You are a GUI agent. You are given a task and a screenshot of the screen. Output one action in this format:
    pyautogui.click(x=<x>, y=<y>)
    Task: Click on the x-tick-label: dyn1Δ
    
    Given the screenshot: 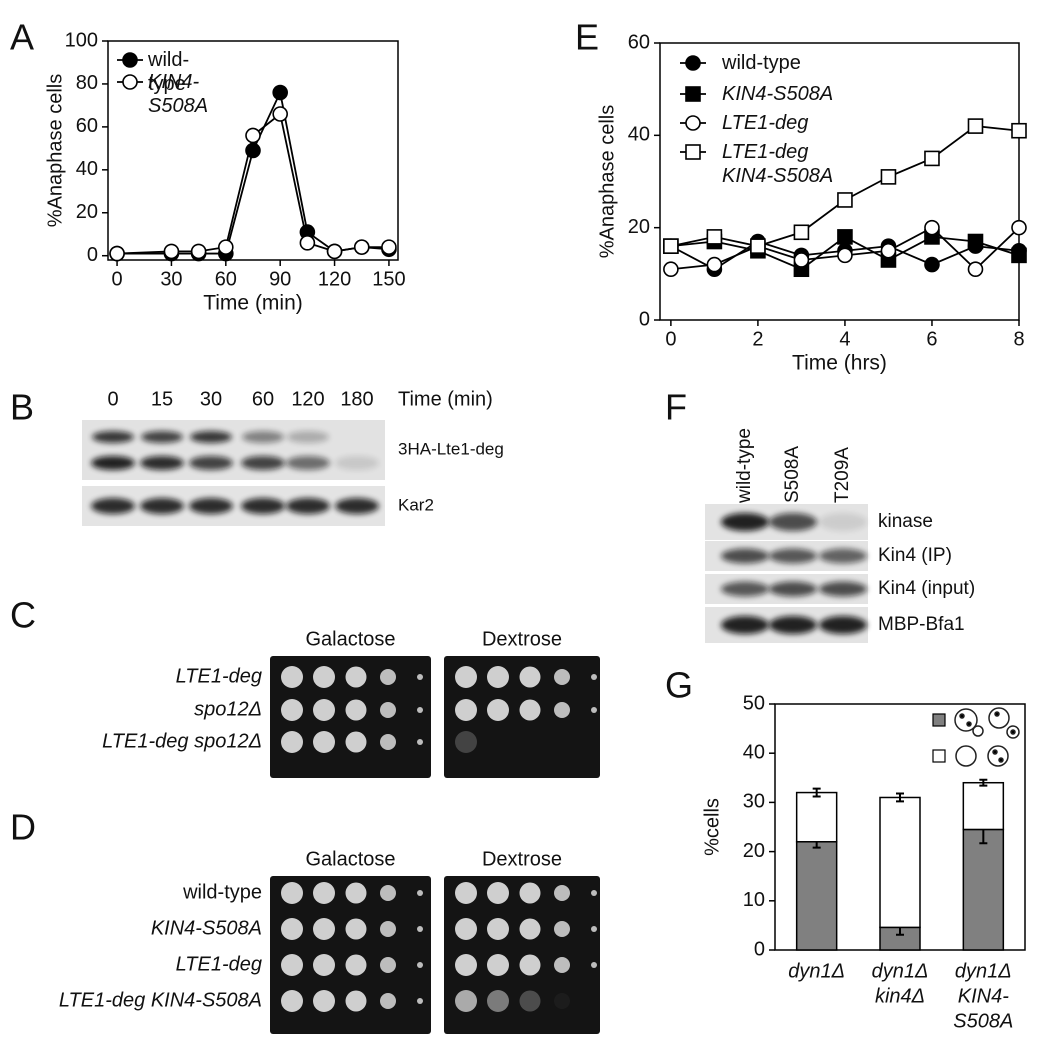 What is the action you would take?
    pyautogui.click(x=983, y=971)
    